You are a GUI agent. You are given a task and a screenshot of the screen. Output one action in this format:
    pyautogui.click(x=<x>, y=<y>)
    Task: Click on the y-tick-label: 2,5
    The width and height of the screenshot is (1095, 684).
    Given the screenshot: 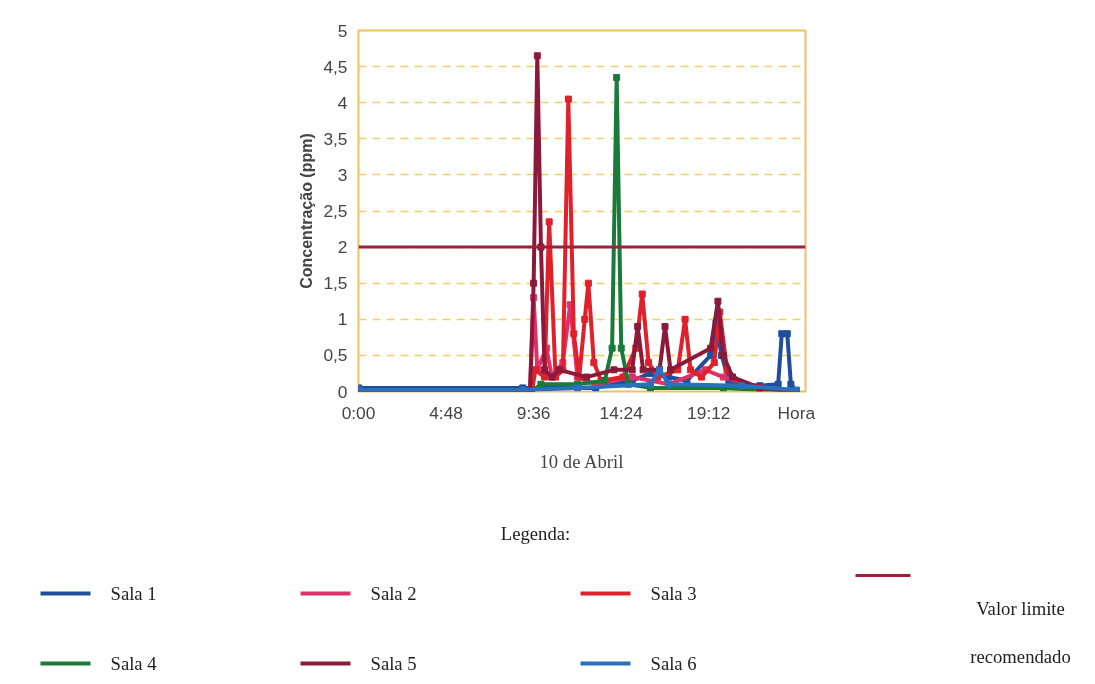 What is the action you would take?
    pyautogui.click(x=335, y=211)
    